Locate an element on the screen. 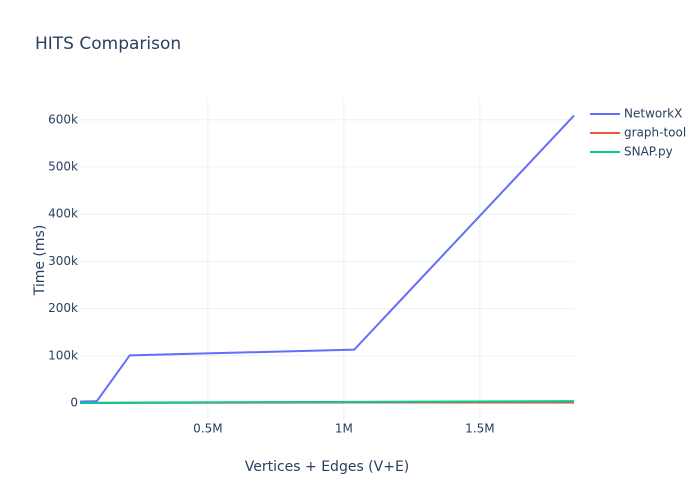 The width and height of the screenshot is (700, 504). y-tick-label: 100k is located at coordinates (63, 355).